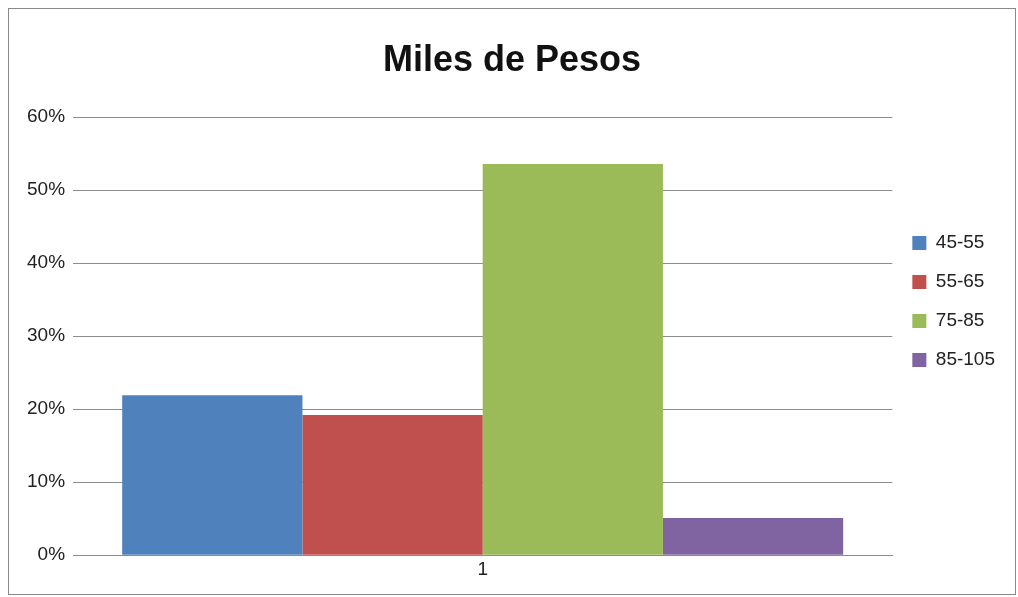 Image resolution: width=1018 pixels, height=597 pixels. Describe the element at coordinates (512, 58) in the screenshot. I see `chart-title: Miles de Pesos` at that location.